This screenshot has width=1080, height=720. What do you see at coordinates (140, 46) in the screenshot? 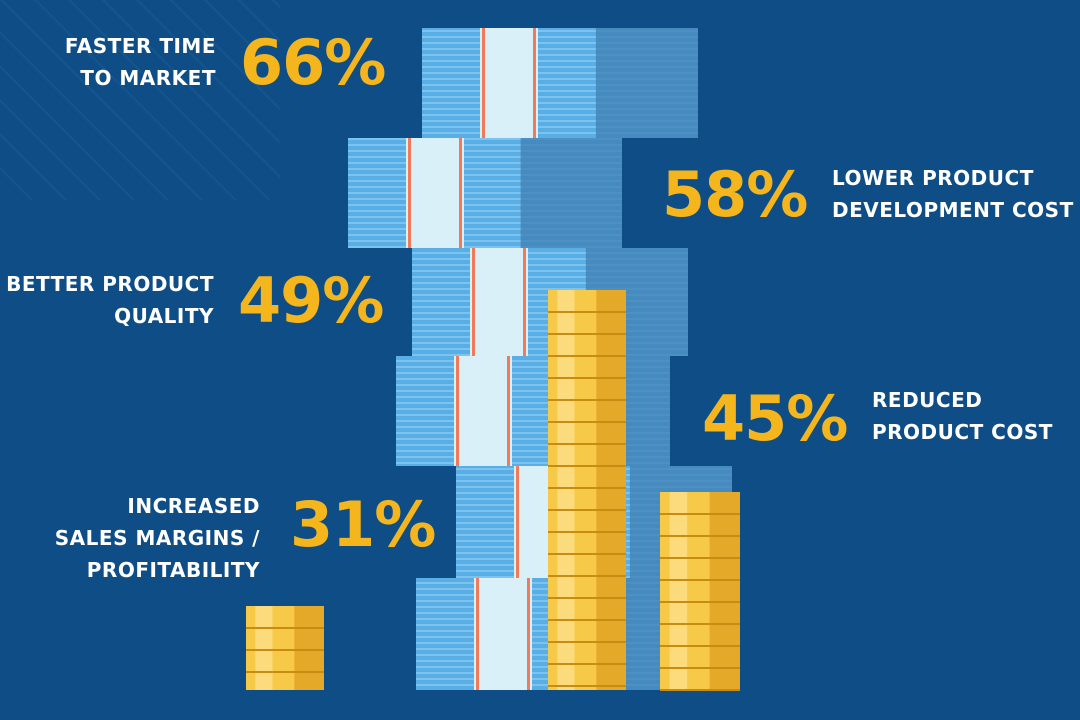
I see `stat-label-line: Faster time` at bounding box center [140, 46].